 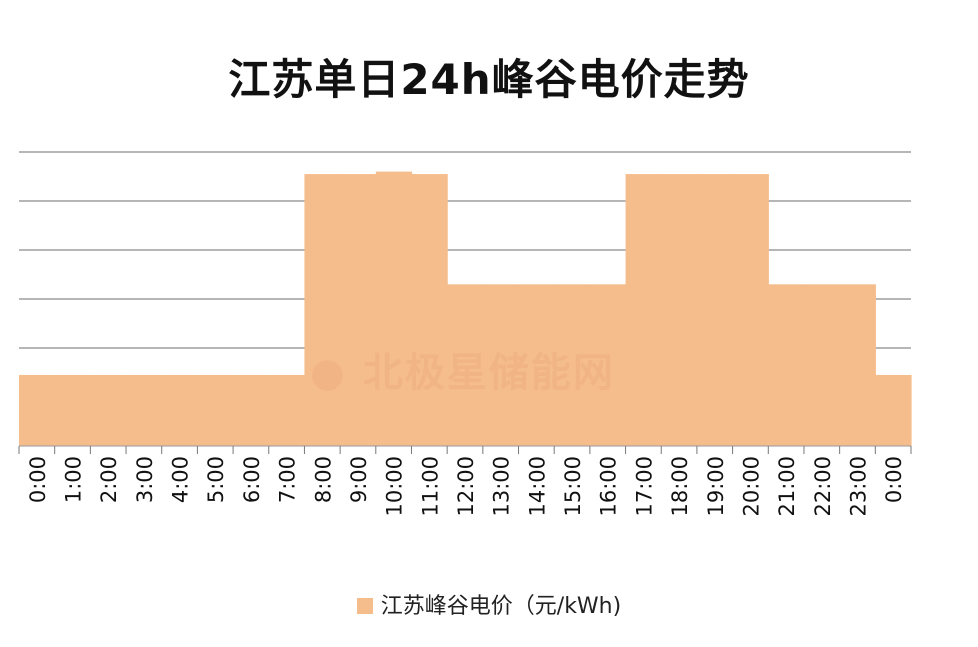 I want to click on x-tick-label: 13:00, so click(x=502, y=486).